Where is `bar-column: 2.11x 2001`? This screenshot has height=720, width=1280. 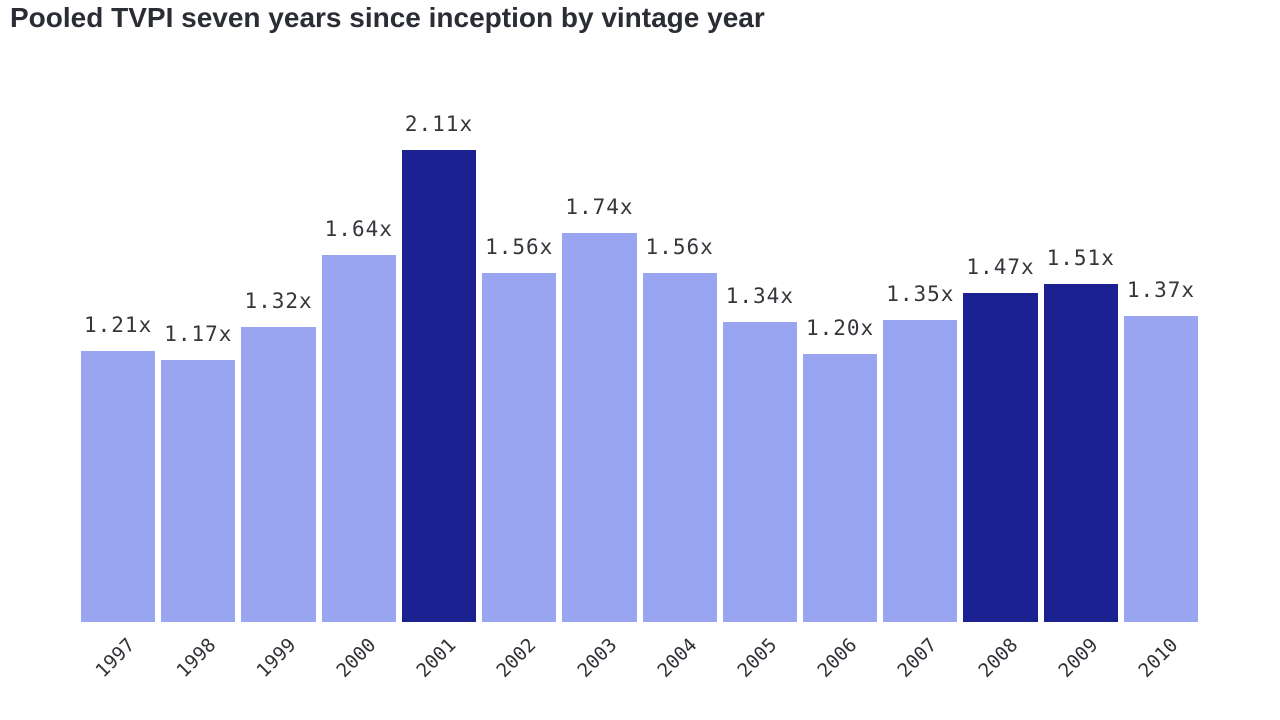 bar-column: 2.11x 2001 is located at coordinates (439, 397).